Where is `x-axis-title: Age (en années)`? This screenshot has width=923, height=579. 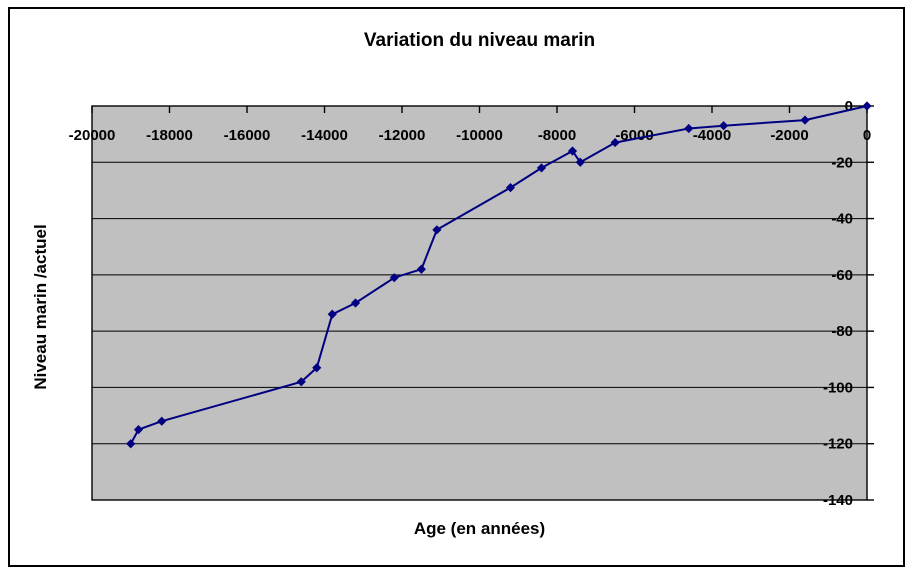
x-axis-title: Age (en années) is located at coordinates (479, 528).